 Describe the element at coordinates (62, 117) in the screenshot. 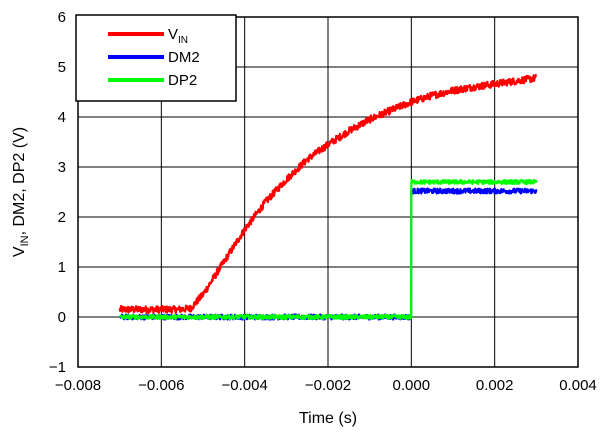

I see `y-tick-label: 4` at that location.